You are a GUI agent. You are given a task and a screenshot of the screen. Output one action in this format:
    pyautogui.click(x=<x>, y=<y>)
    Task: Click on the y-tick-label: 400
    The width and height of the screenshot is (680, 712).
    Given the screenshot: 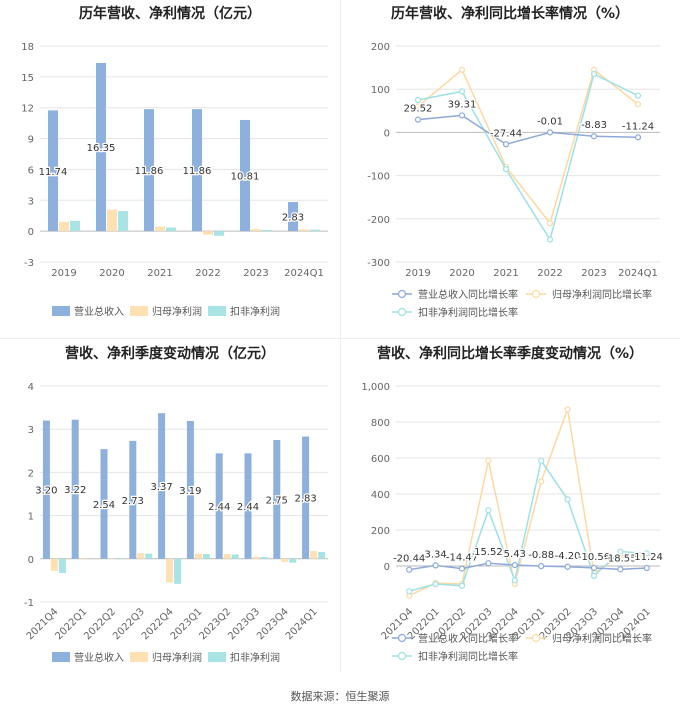 What is the action you would take?
    pyautogui.click(x=380, y=495)
    